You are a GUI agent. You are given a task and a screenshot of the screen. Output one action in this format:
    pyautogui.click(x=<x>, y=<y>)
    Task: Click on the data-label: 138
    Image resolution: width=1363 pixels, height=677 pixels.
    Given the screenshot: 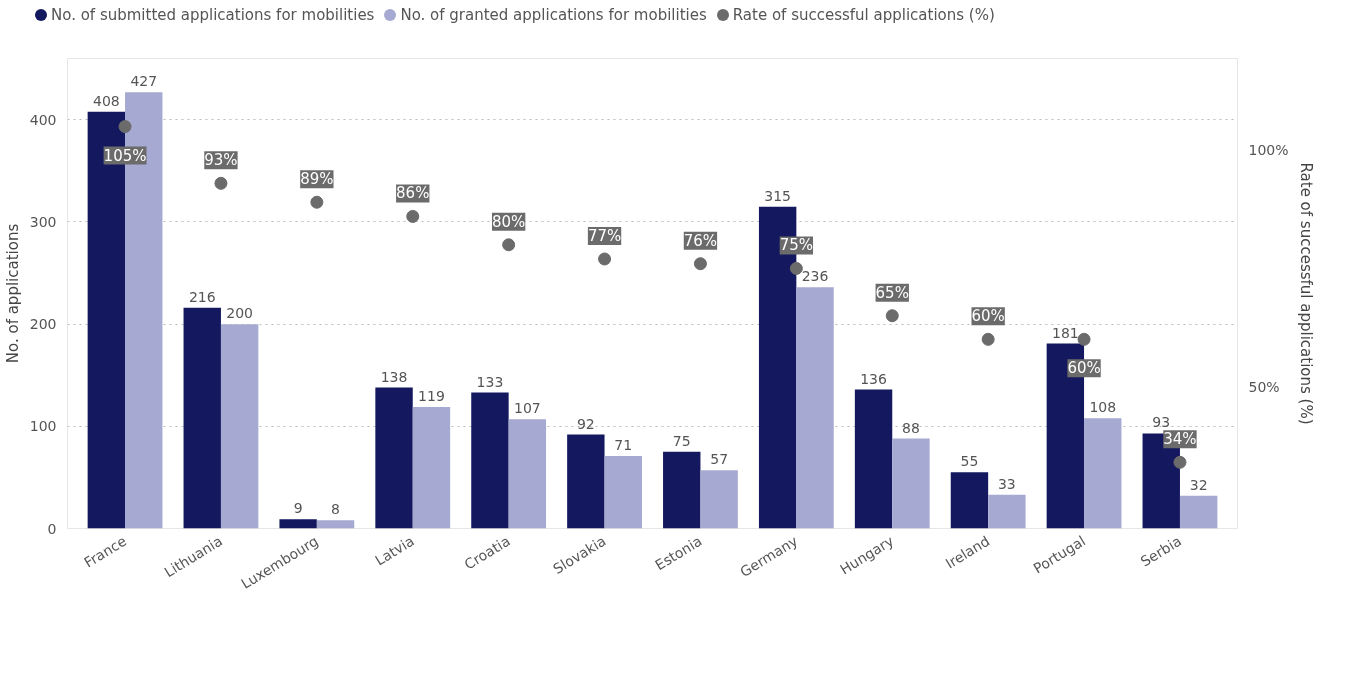 What is the action you would take?
    pyautogui.click(x=394, y=376)
    